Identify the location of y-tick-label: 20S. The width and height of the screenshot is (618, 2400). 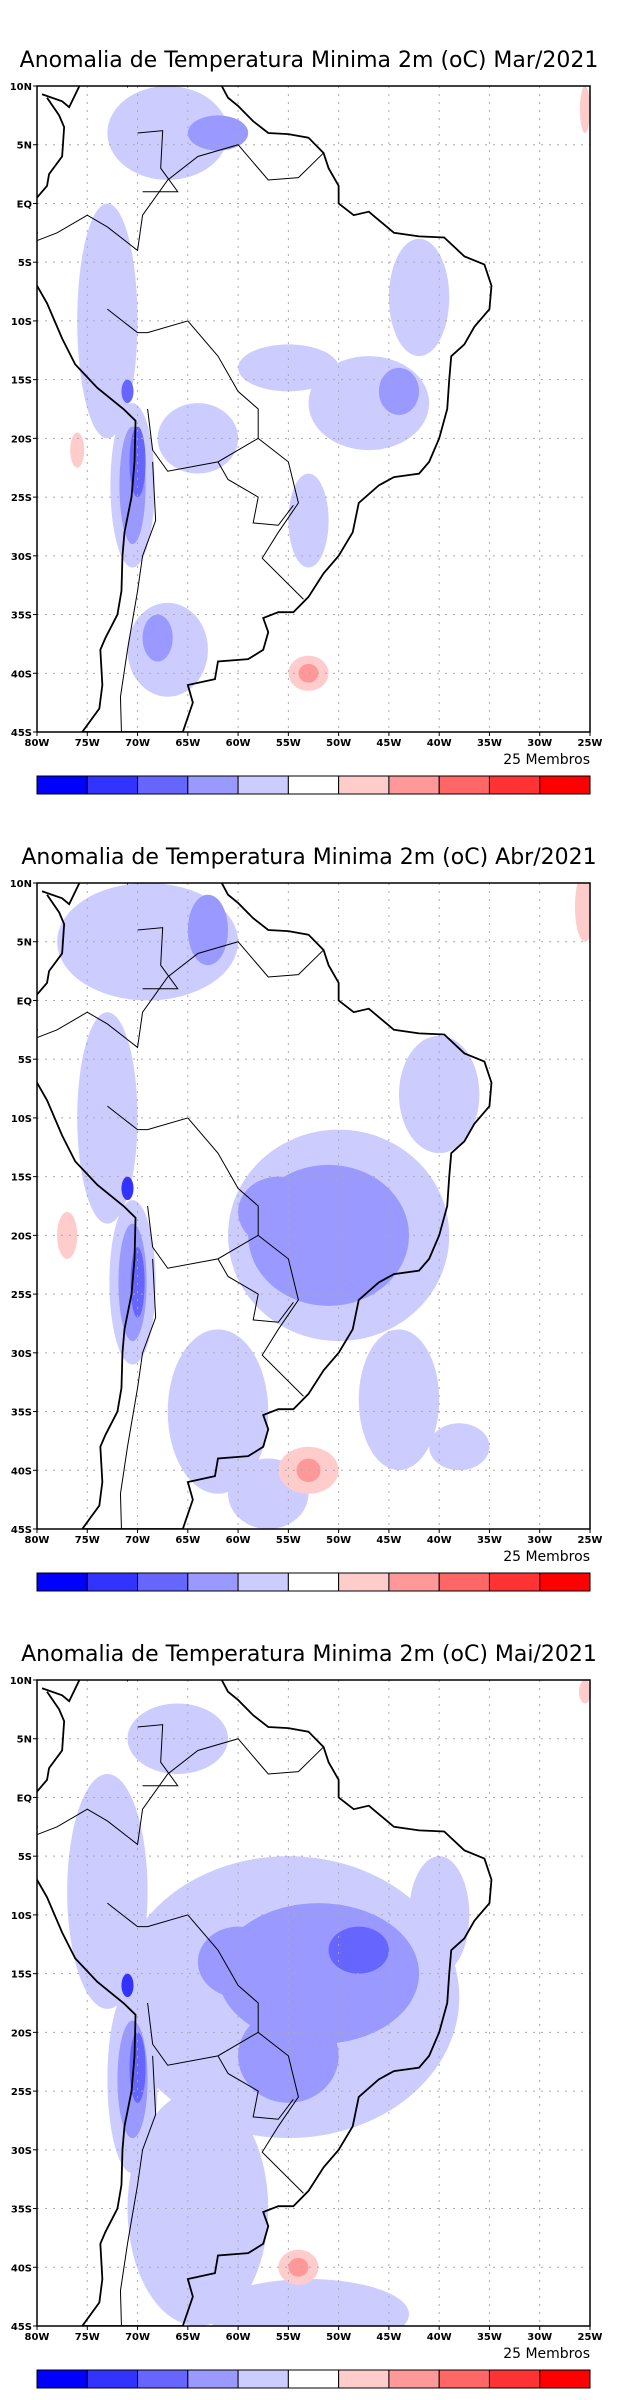
(21, 439).